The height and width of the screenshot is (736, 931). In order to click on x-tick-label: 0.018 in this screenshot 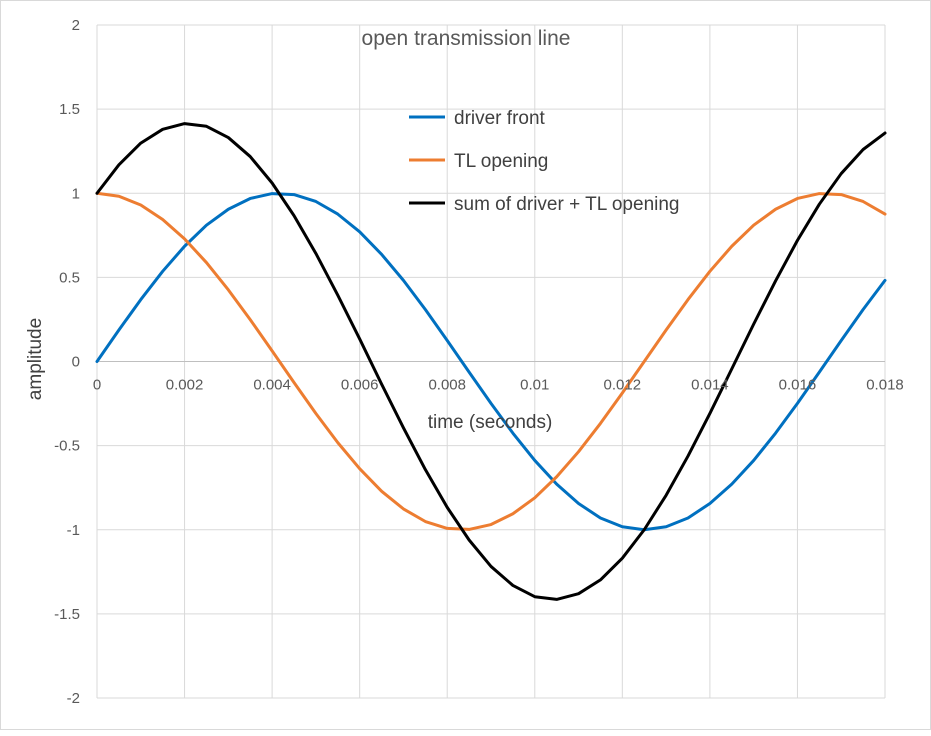, I will do `click(885, 385)`.